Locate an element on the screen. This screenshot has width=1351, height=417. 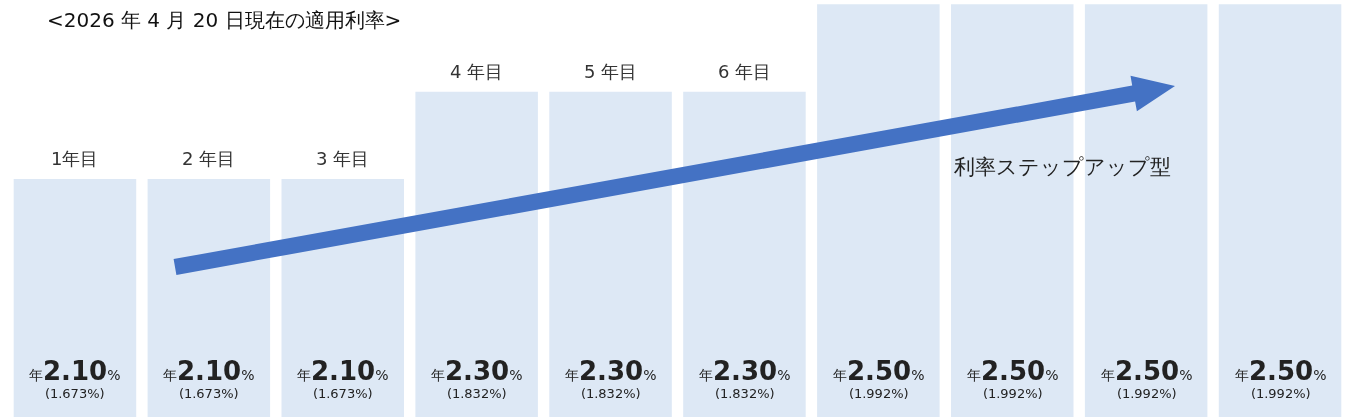
chart-title: <2026 年 4 月 20 日現在の適用利率> is located at coordinates (224, 20).